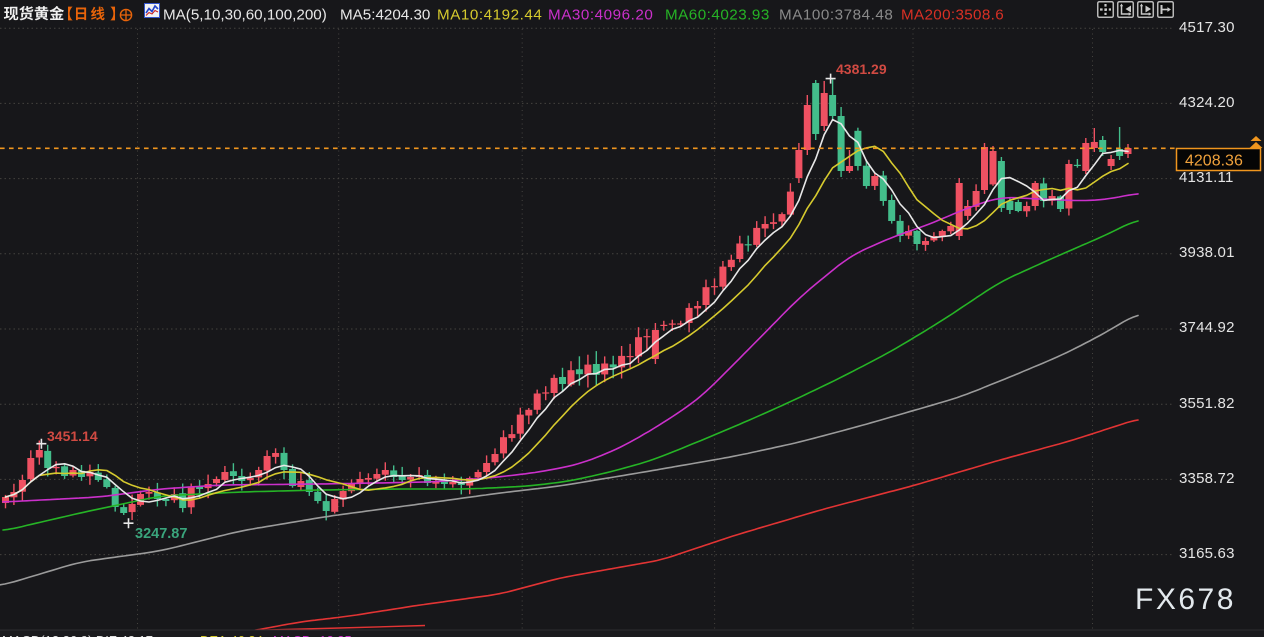  I want to click on svg-text: MA60:4023.93, so click(717, 15).